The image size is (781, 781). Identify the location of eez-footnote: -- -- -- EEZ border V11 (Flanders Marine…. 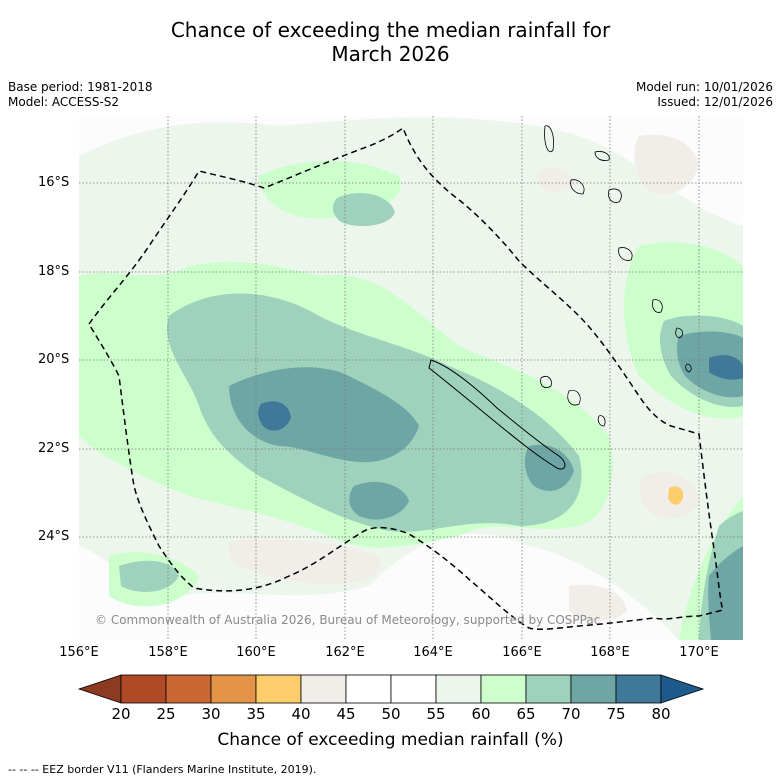
(162, 769).